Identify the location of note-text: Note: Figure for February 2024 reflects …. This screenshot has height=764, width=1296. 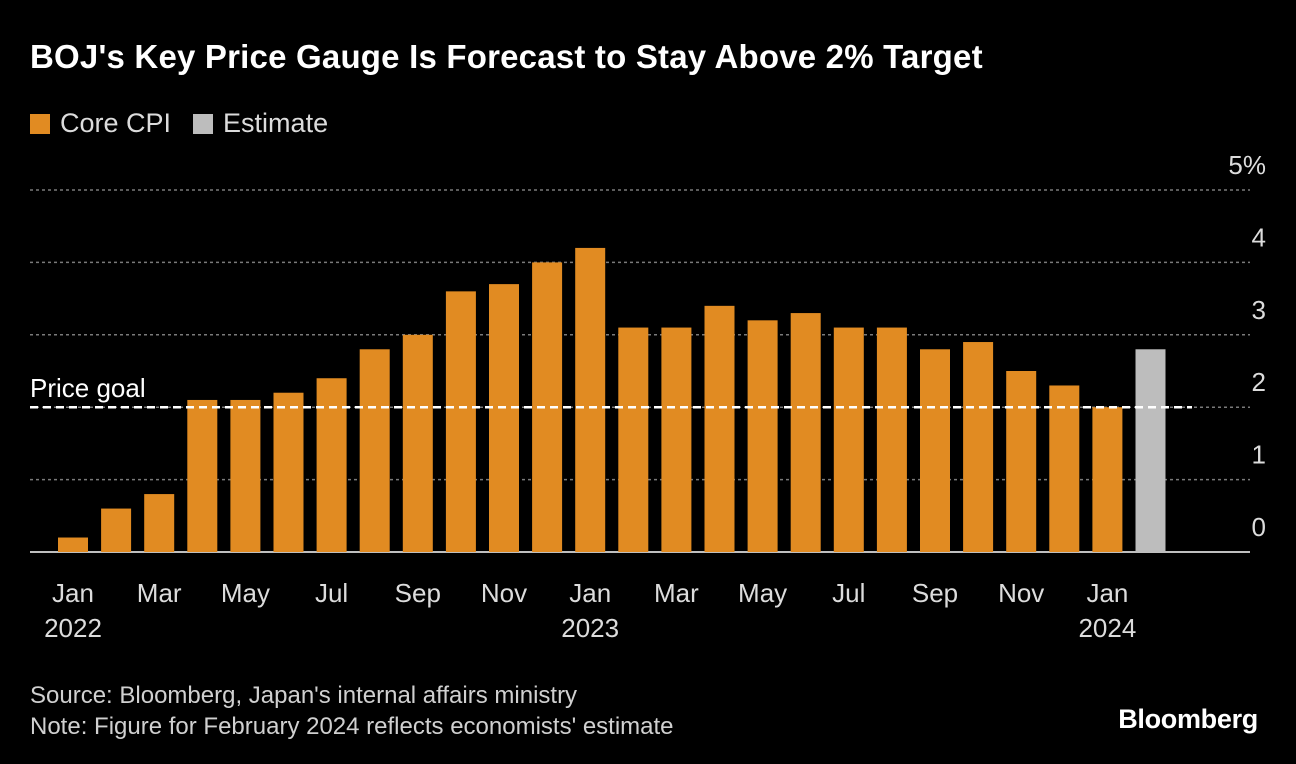
(352, 726).